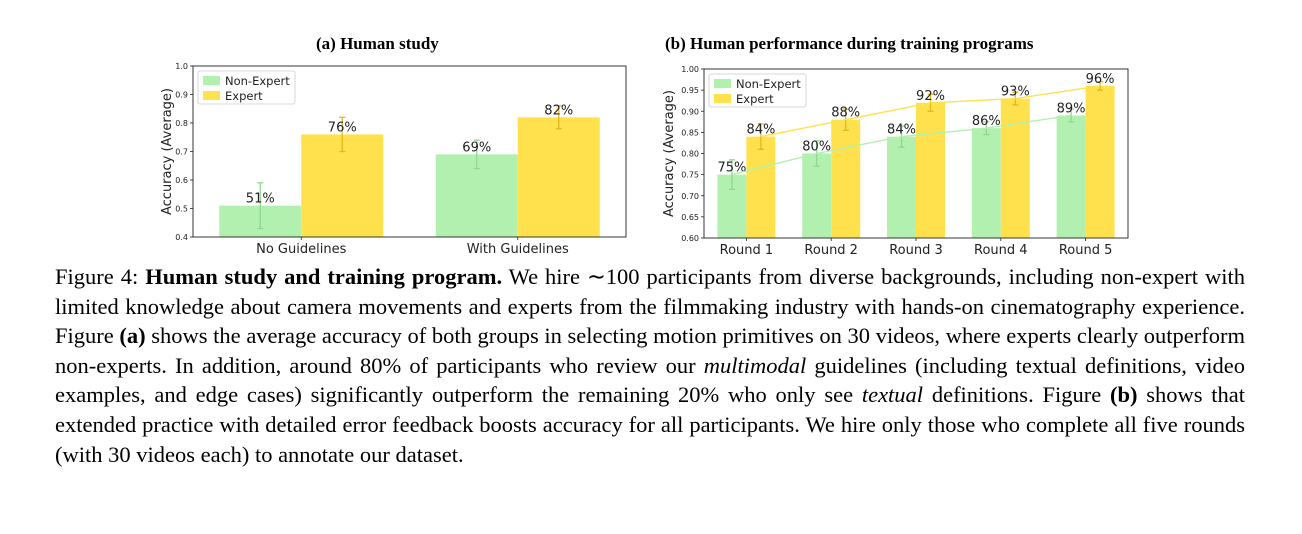 This screenshot has height=534, width=1302. Describe the element at coordinates (690, 196) in the screenshot. I see `chart-b-ytick-label: 0.70` at that location.